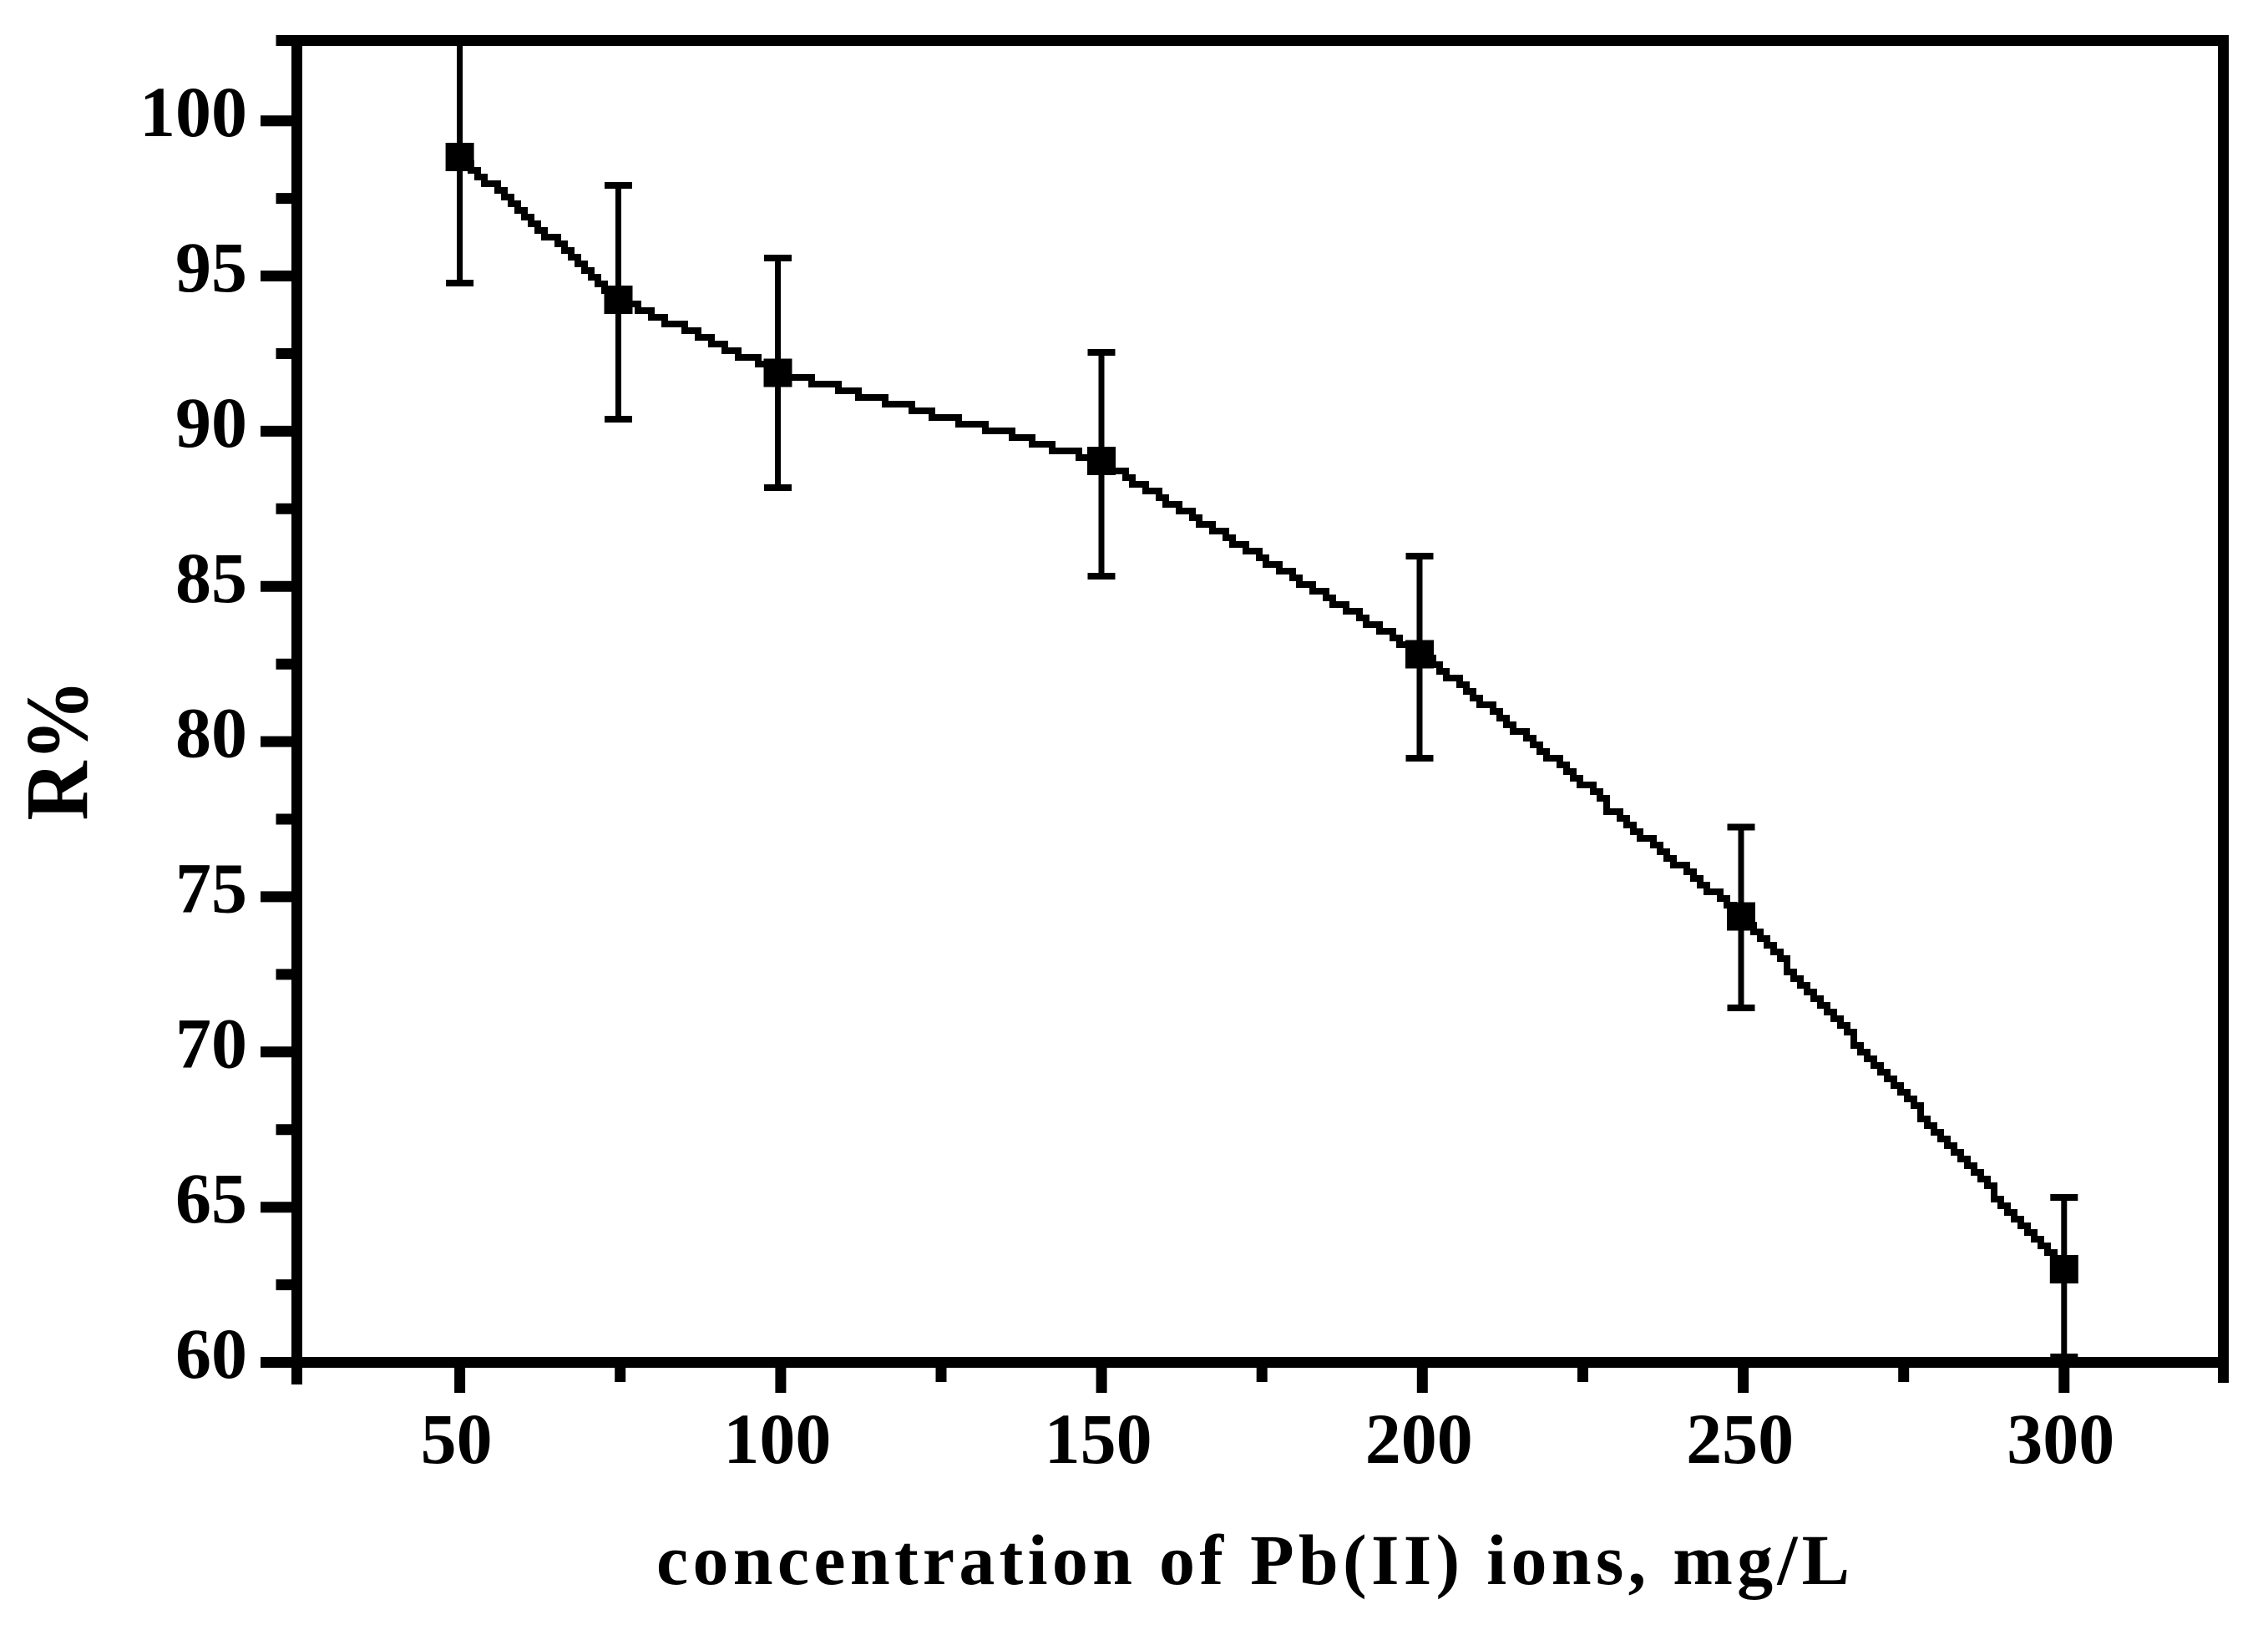 The image size is (2268, 1640). What do you see at coordinates (457, 1439) in the screenshot?
I see `svg-text: 50` at bounding box center [457, 1439].